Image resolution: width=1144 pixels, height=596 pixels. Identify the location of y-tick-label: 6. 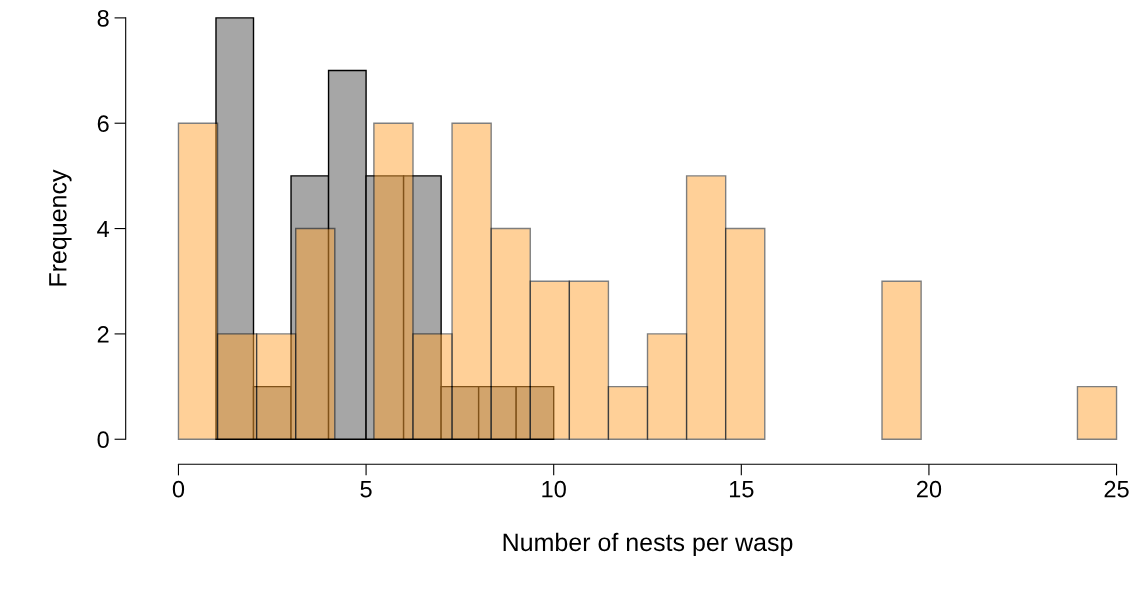
(103, 124).